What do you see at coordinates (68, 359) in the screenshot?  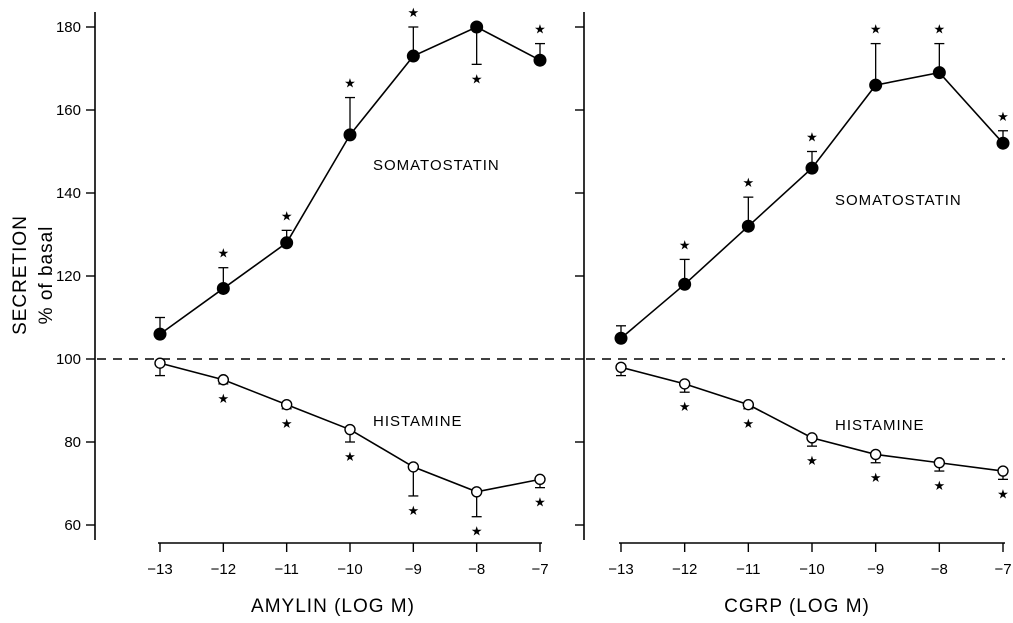 I see `c0-y-tick-label: 100` at bounding box center [68, 359].